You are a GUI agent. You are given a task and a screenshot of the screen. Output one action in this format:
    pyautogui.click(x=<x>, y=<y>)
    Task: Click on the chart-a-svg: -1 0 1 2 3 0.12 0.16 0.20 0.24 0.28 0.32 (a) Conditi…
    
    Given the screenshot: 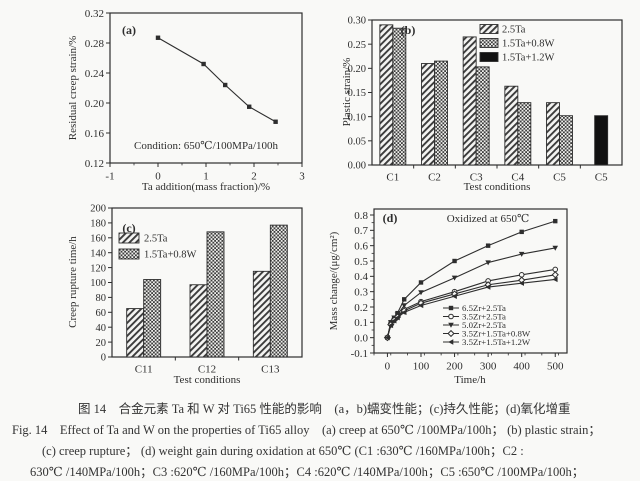 What is the action you would take?
    pyautogui.click(x=186, y=100)
    